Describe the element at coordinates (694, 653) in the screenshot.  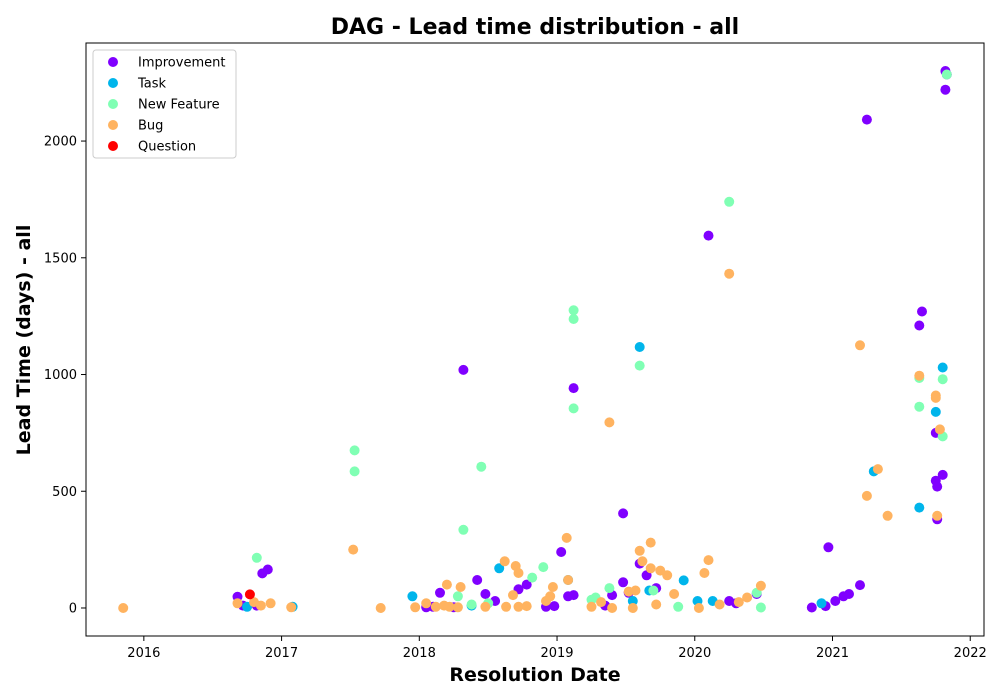
I see `x-tick-label: 2020` at that location.